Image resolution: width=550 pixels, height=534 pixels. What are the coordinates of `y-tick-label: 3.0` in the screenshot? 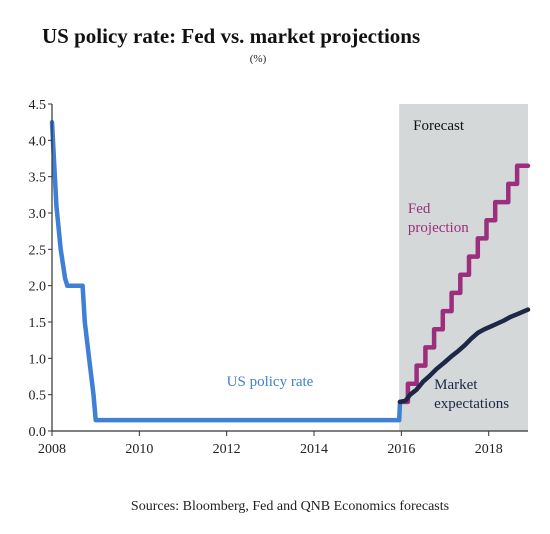 It's located at (38, 214).